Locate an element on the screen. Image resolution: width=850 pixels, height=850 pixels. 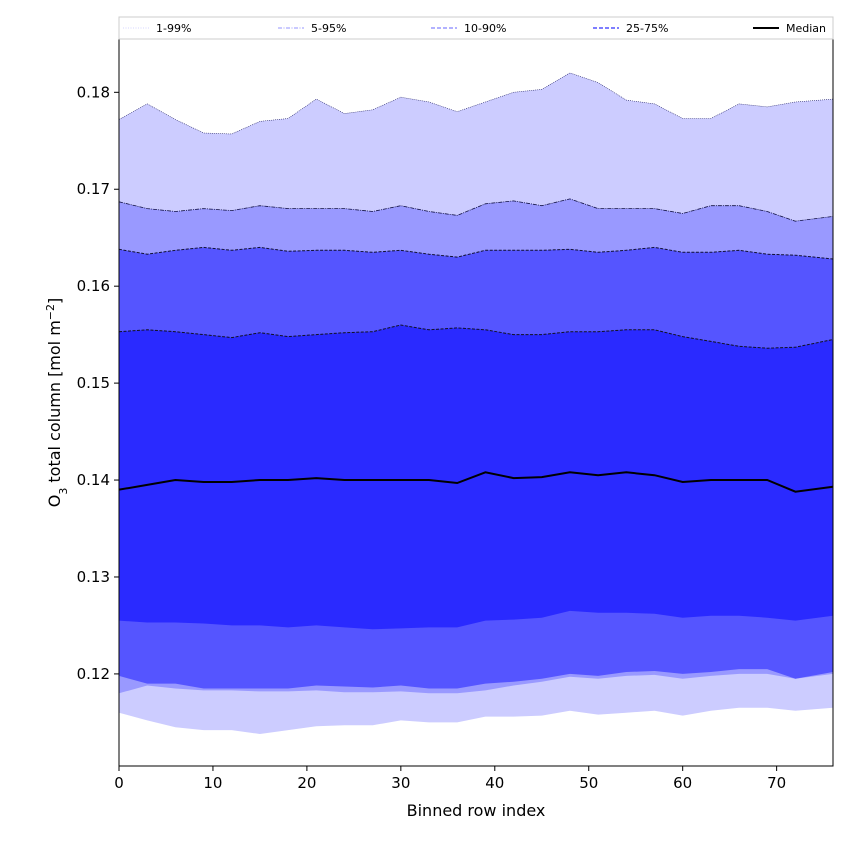
legend-item: 10-90% is located at coordinates (468, 28).